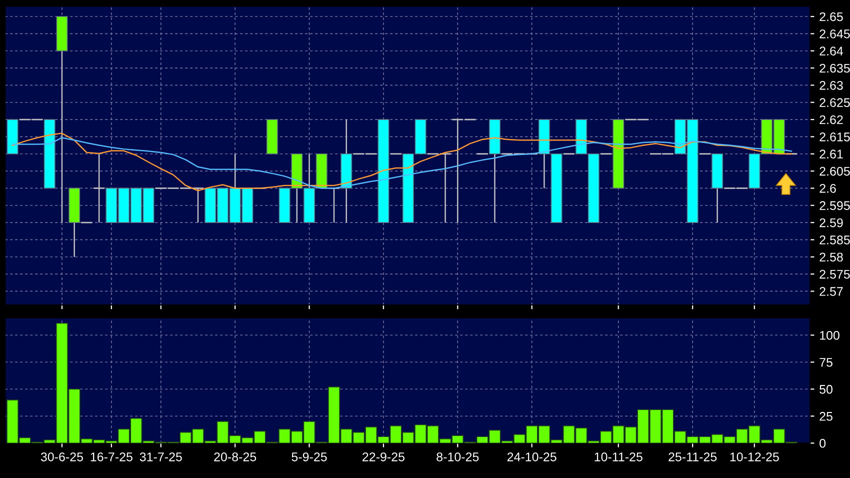 The width and height of the screenshot is (850, 478). Describe the element at coordinates (692, 457) in the screenshot. I see `x-tick-label: 25-11-25` at that location.